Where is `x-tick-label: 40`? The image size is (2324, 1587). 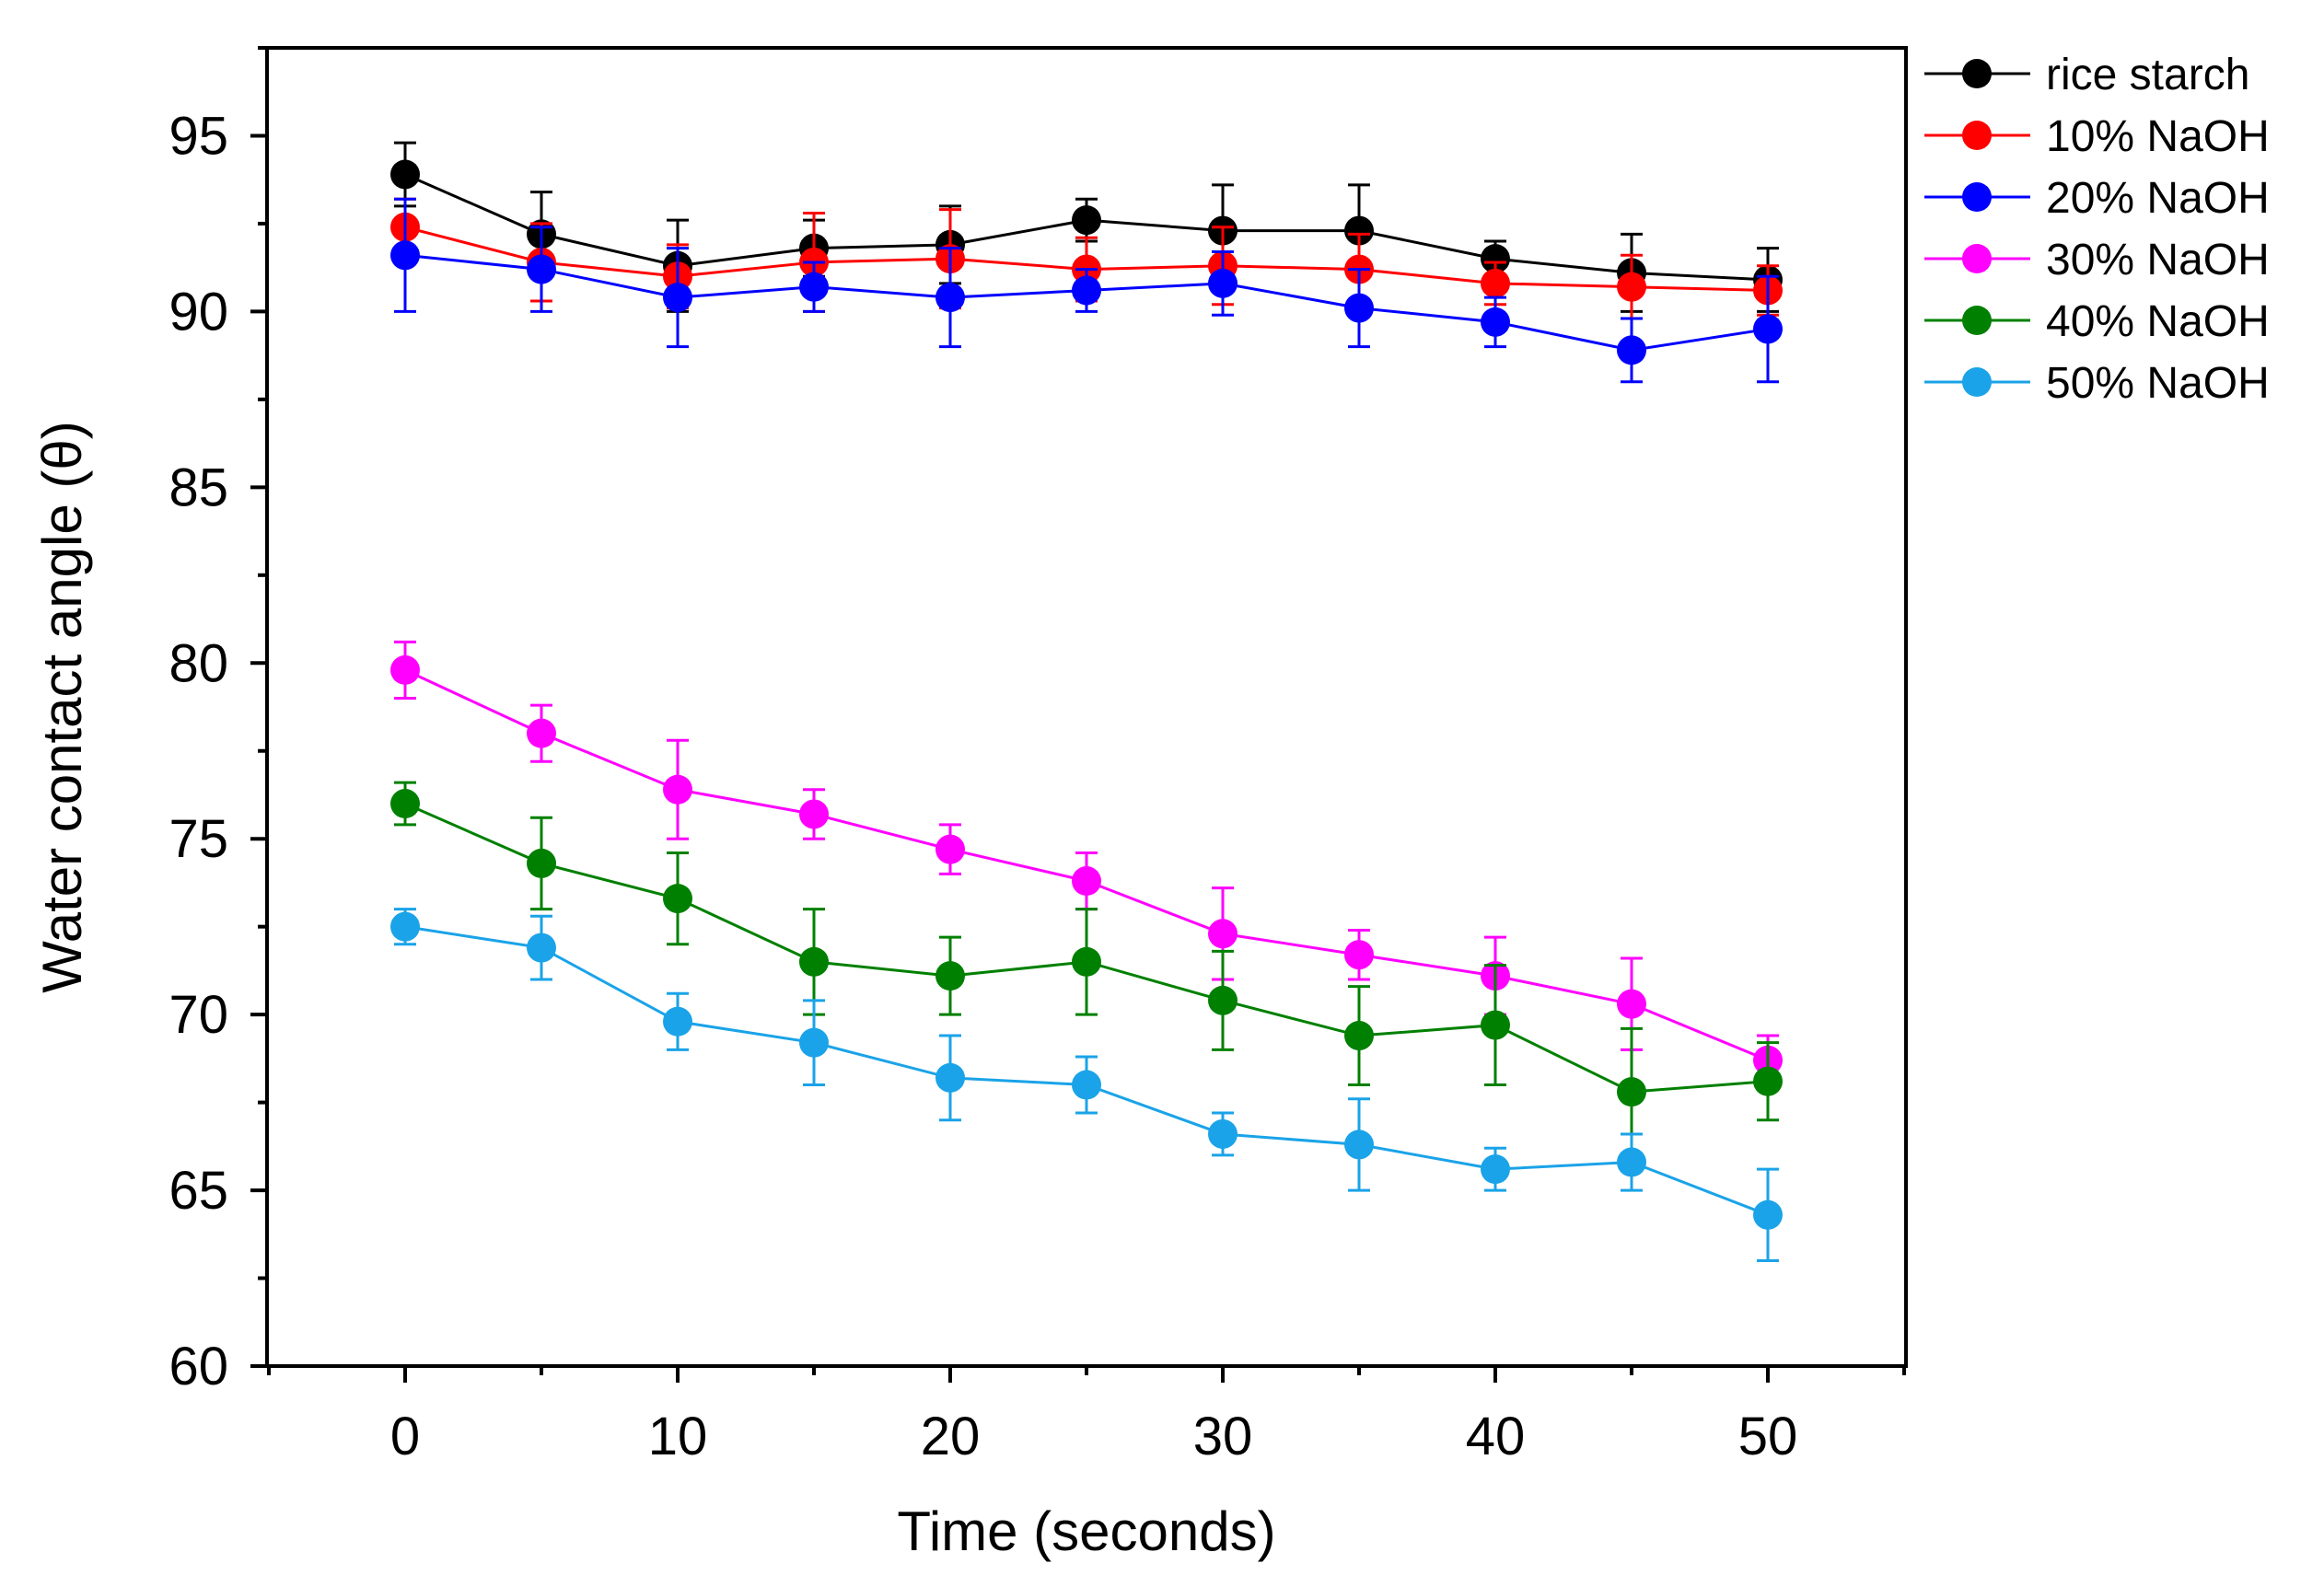
x-tick-label: 40 is located at coordinates (1496, 1437).